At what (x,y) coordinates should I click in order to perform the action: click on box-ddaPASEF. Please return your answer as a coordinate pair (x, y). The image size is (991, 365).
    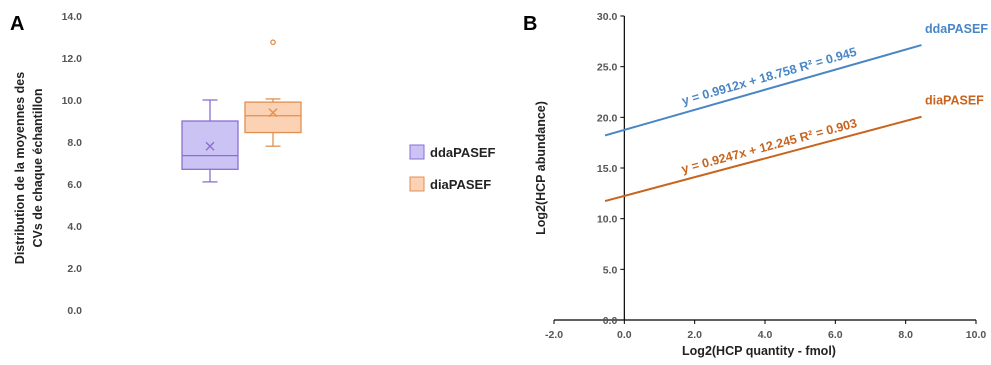
    Looking at the image, I should click on (210, 145).